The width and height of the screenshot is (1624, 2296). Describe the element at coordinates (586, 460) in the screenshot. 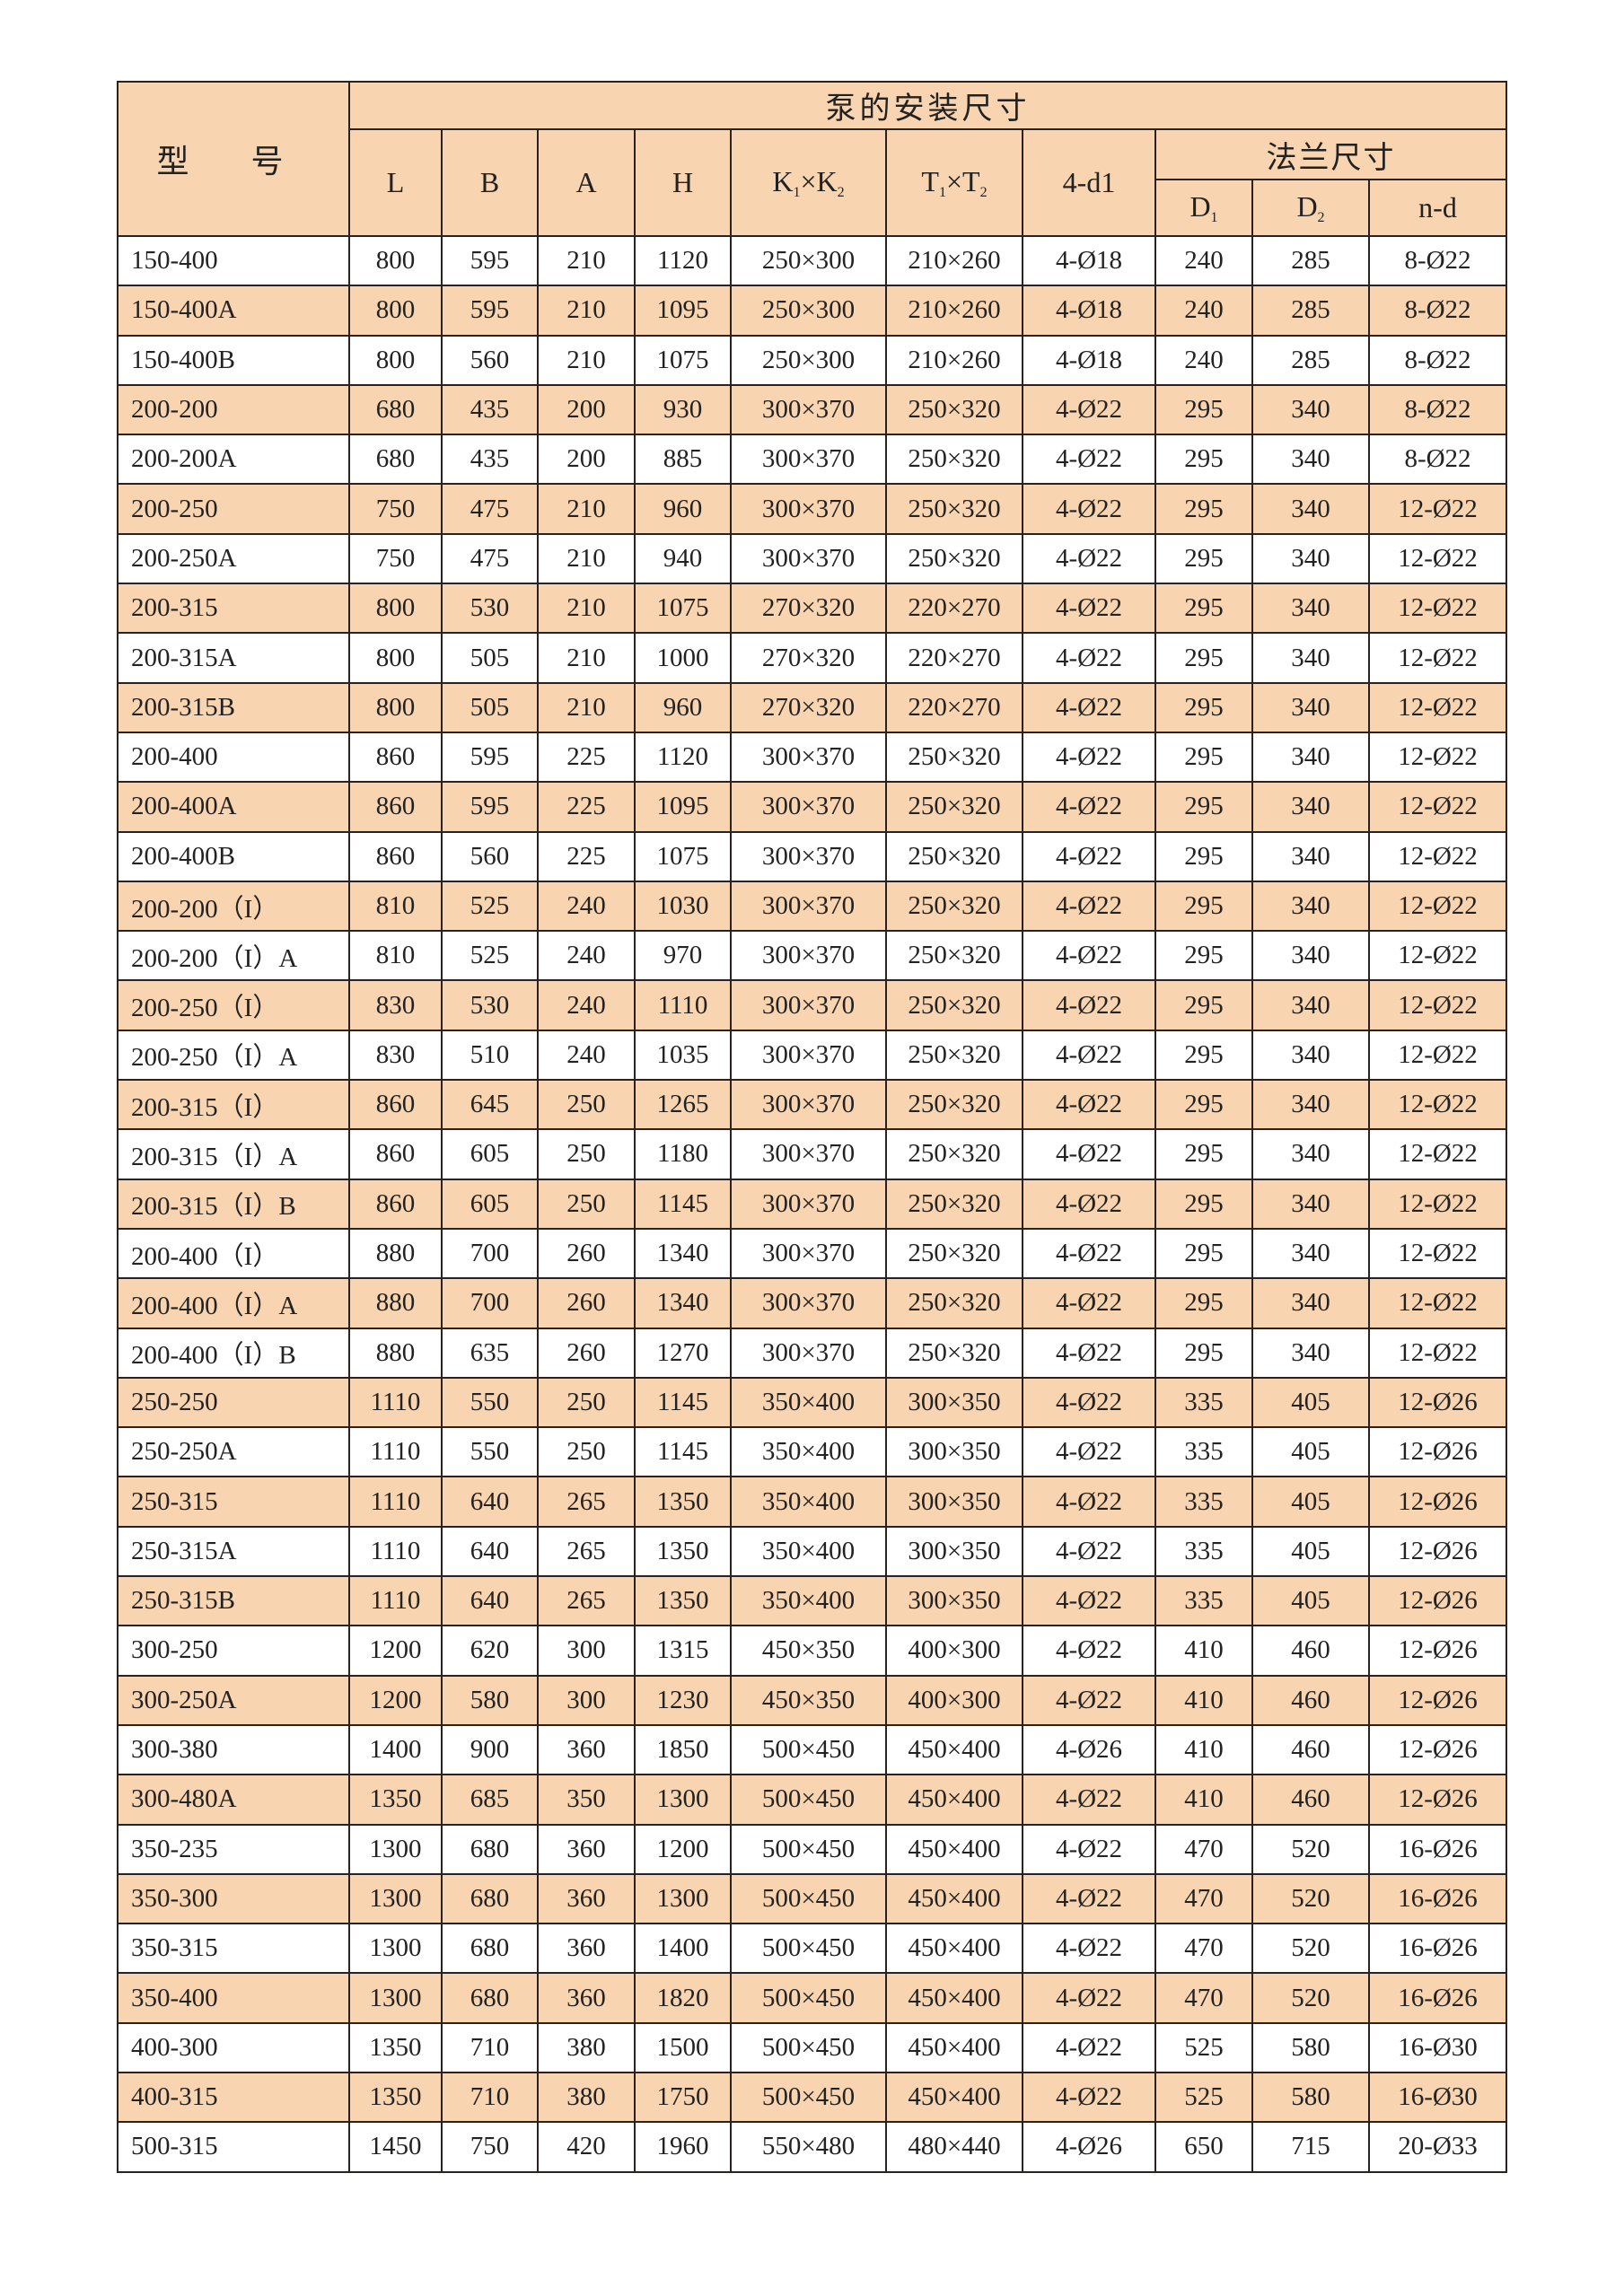

I see `cell-A: 200` at that location.